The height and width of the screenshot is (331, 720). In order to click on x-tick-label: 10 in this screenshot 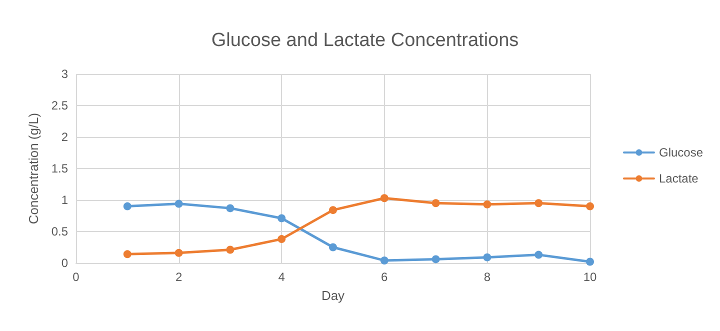, I will do `click(590, 277)`.